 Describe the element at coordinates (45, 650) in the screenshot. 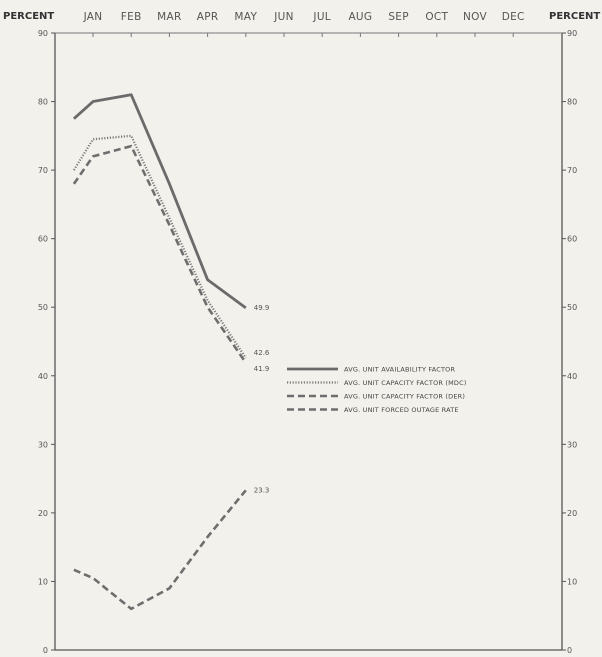

I see `y-tick-label-left: 0` at that location.